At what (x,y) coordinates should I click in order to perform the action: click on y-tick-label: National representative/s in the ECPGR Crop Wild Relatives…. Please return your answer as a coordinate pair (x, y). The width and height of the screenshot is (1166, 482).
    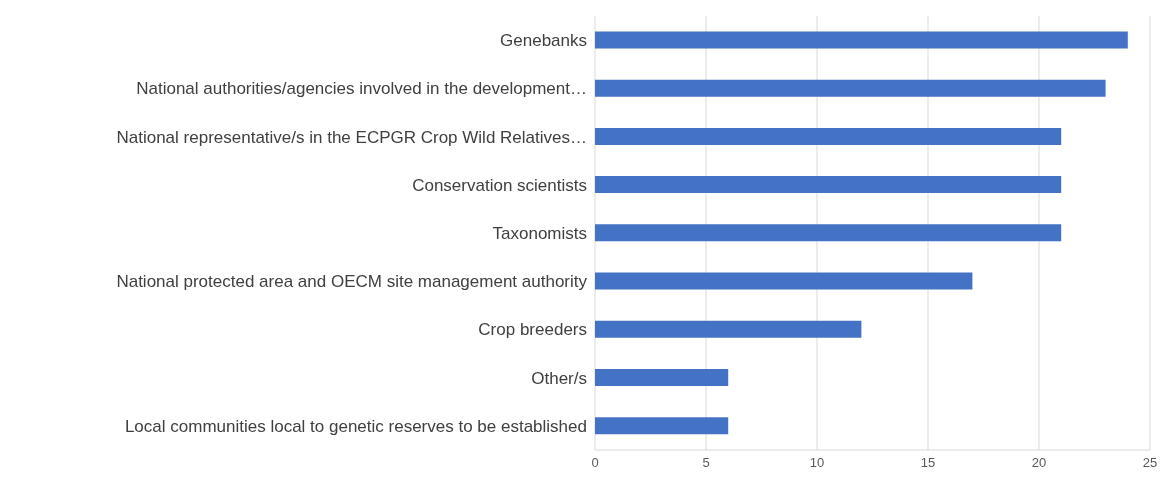
    Looking at the image, I should click on (351, 137).